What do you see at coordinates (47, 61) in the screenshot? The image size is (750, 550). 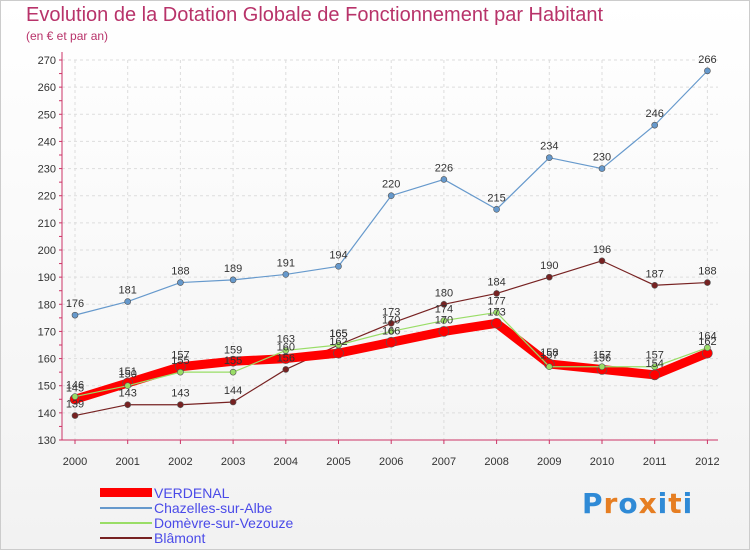 I see `y-tick-label: 270` at bounding box center [47, 61].